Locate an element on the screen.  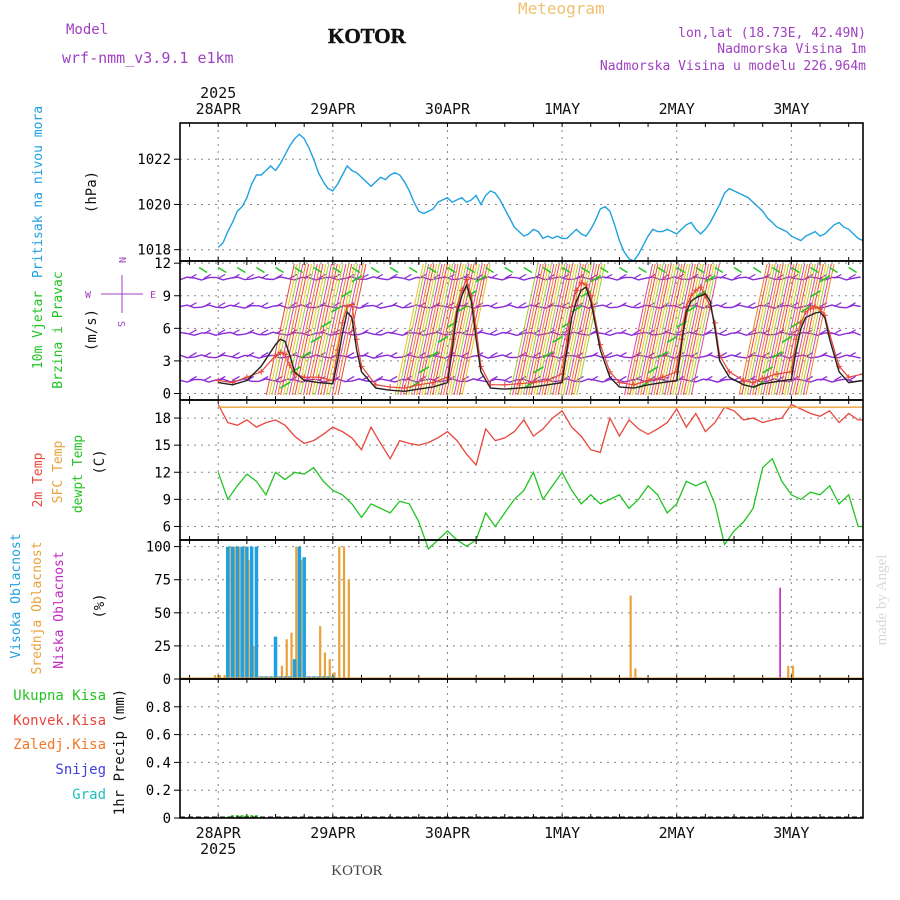
pressure-label: Pritisak na nivou mora is located at coordinates (38, 192).